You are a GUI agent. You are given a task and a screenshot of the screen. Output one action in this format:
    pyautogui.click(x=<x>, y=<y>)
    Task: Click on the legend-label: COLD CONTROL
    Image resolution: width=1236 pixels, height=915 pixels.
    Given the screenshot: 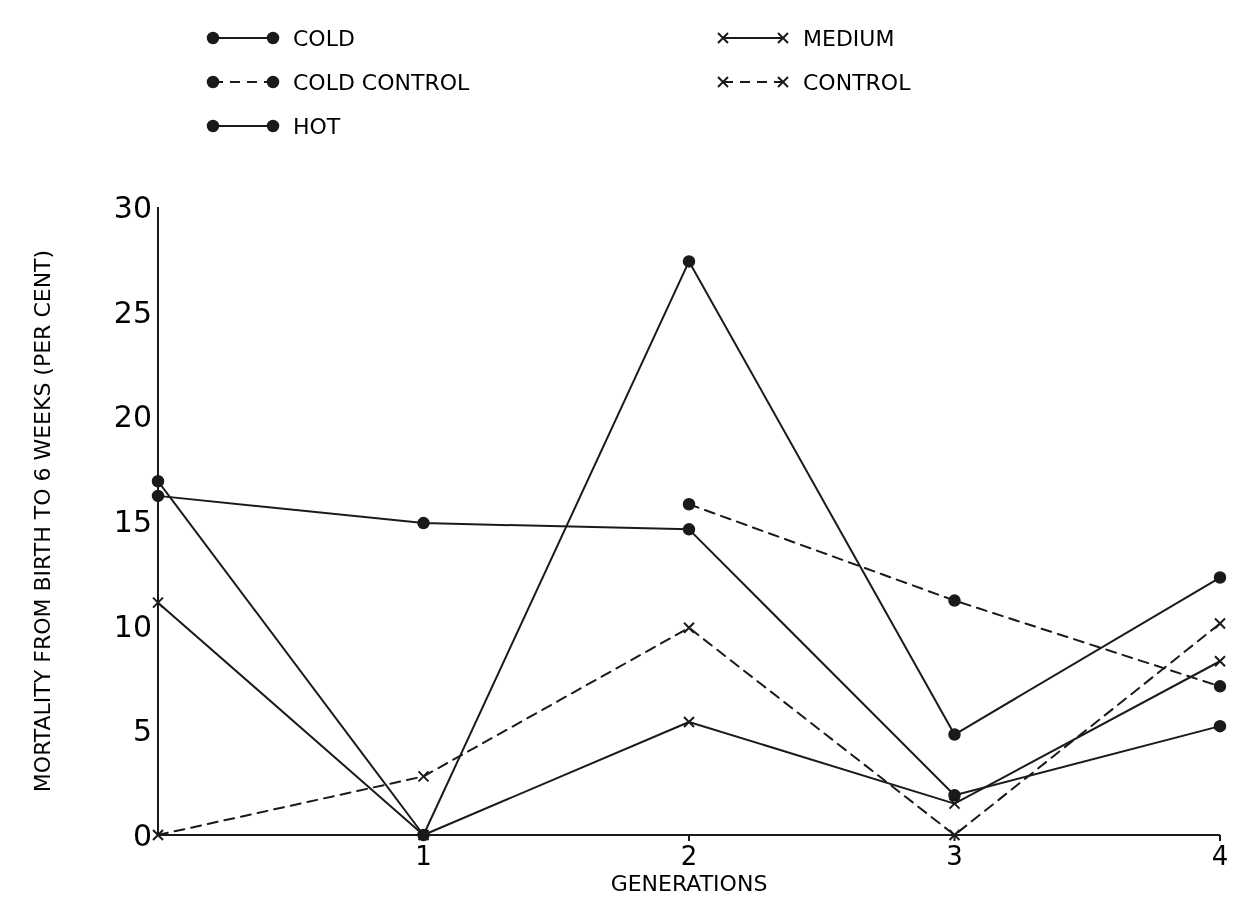 What is the action you would take?
    pyautogui.click(x=382, y=82)
    